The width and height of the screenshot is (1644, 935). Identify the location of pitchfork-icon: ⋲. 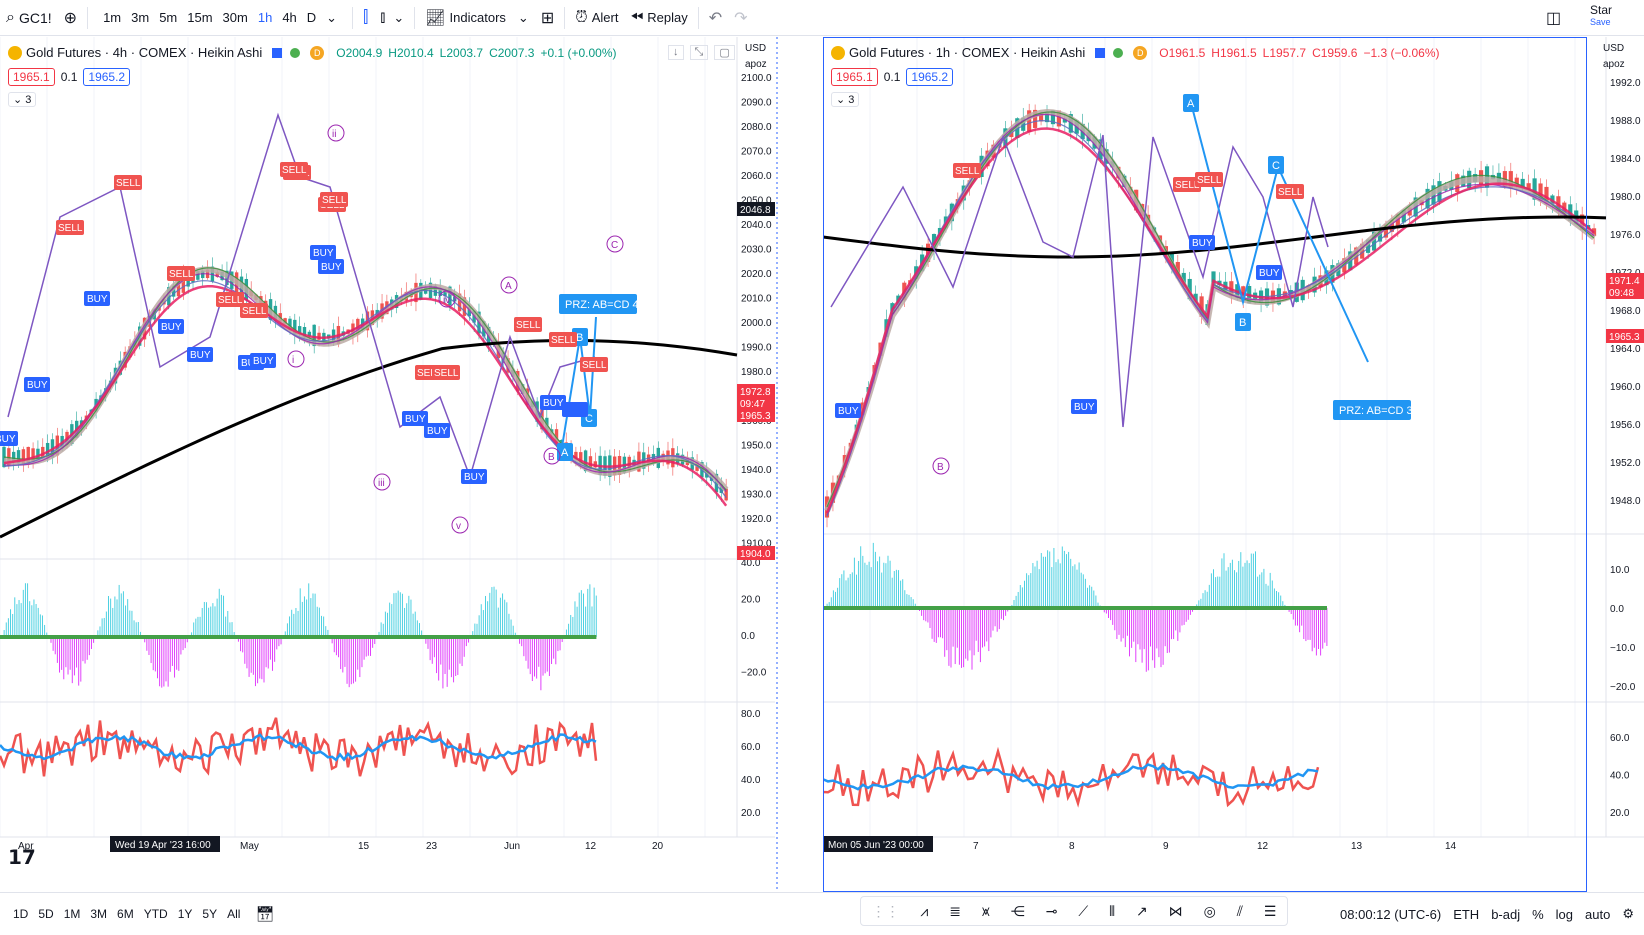
(1017, 910).